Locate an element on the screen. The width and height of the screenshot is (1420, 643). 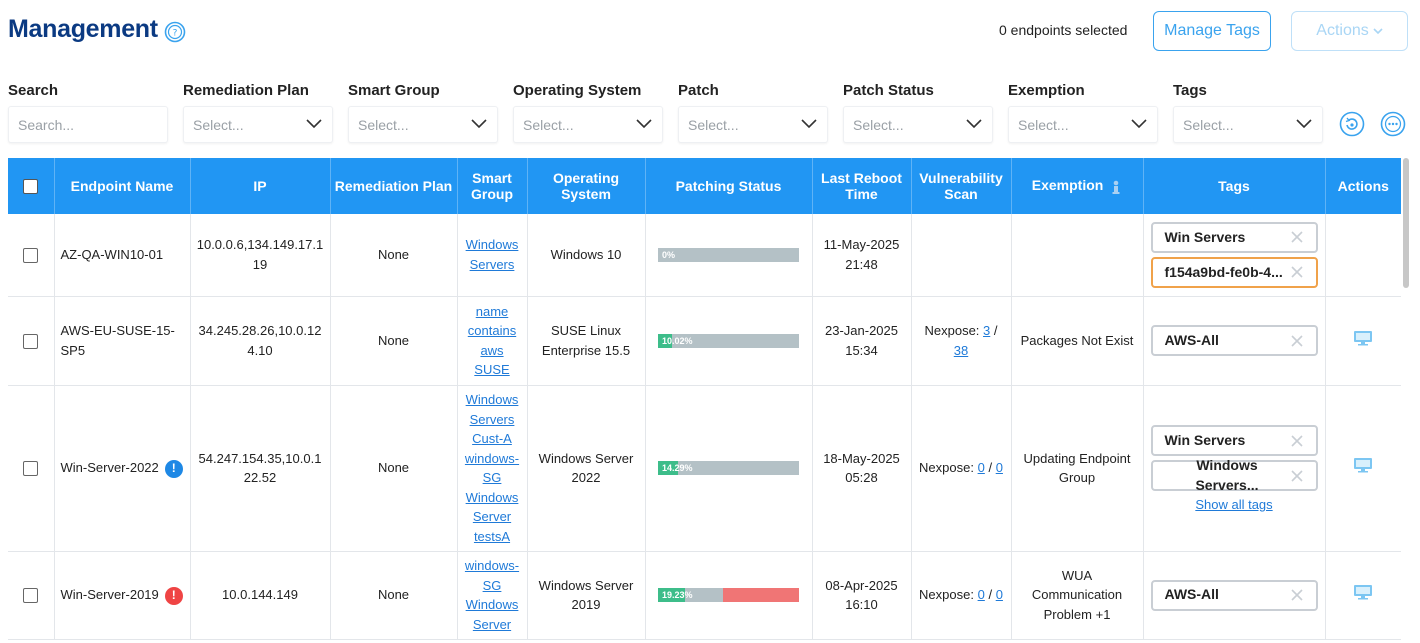
chevron-down-icon is located at coordinates (314, 124).